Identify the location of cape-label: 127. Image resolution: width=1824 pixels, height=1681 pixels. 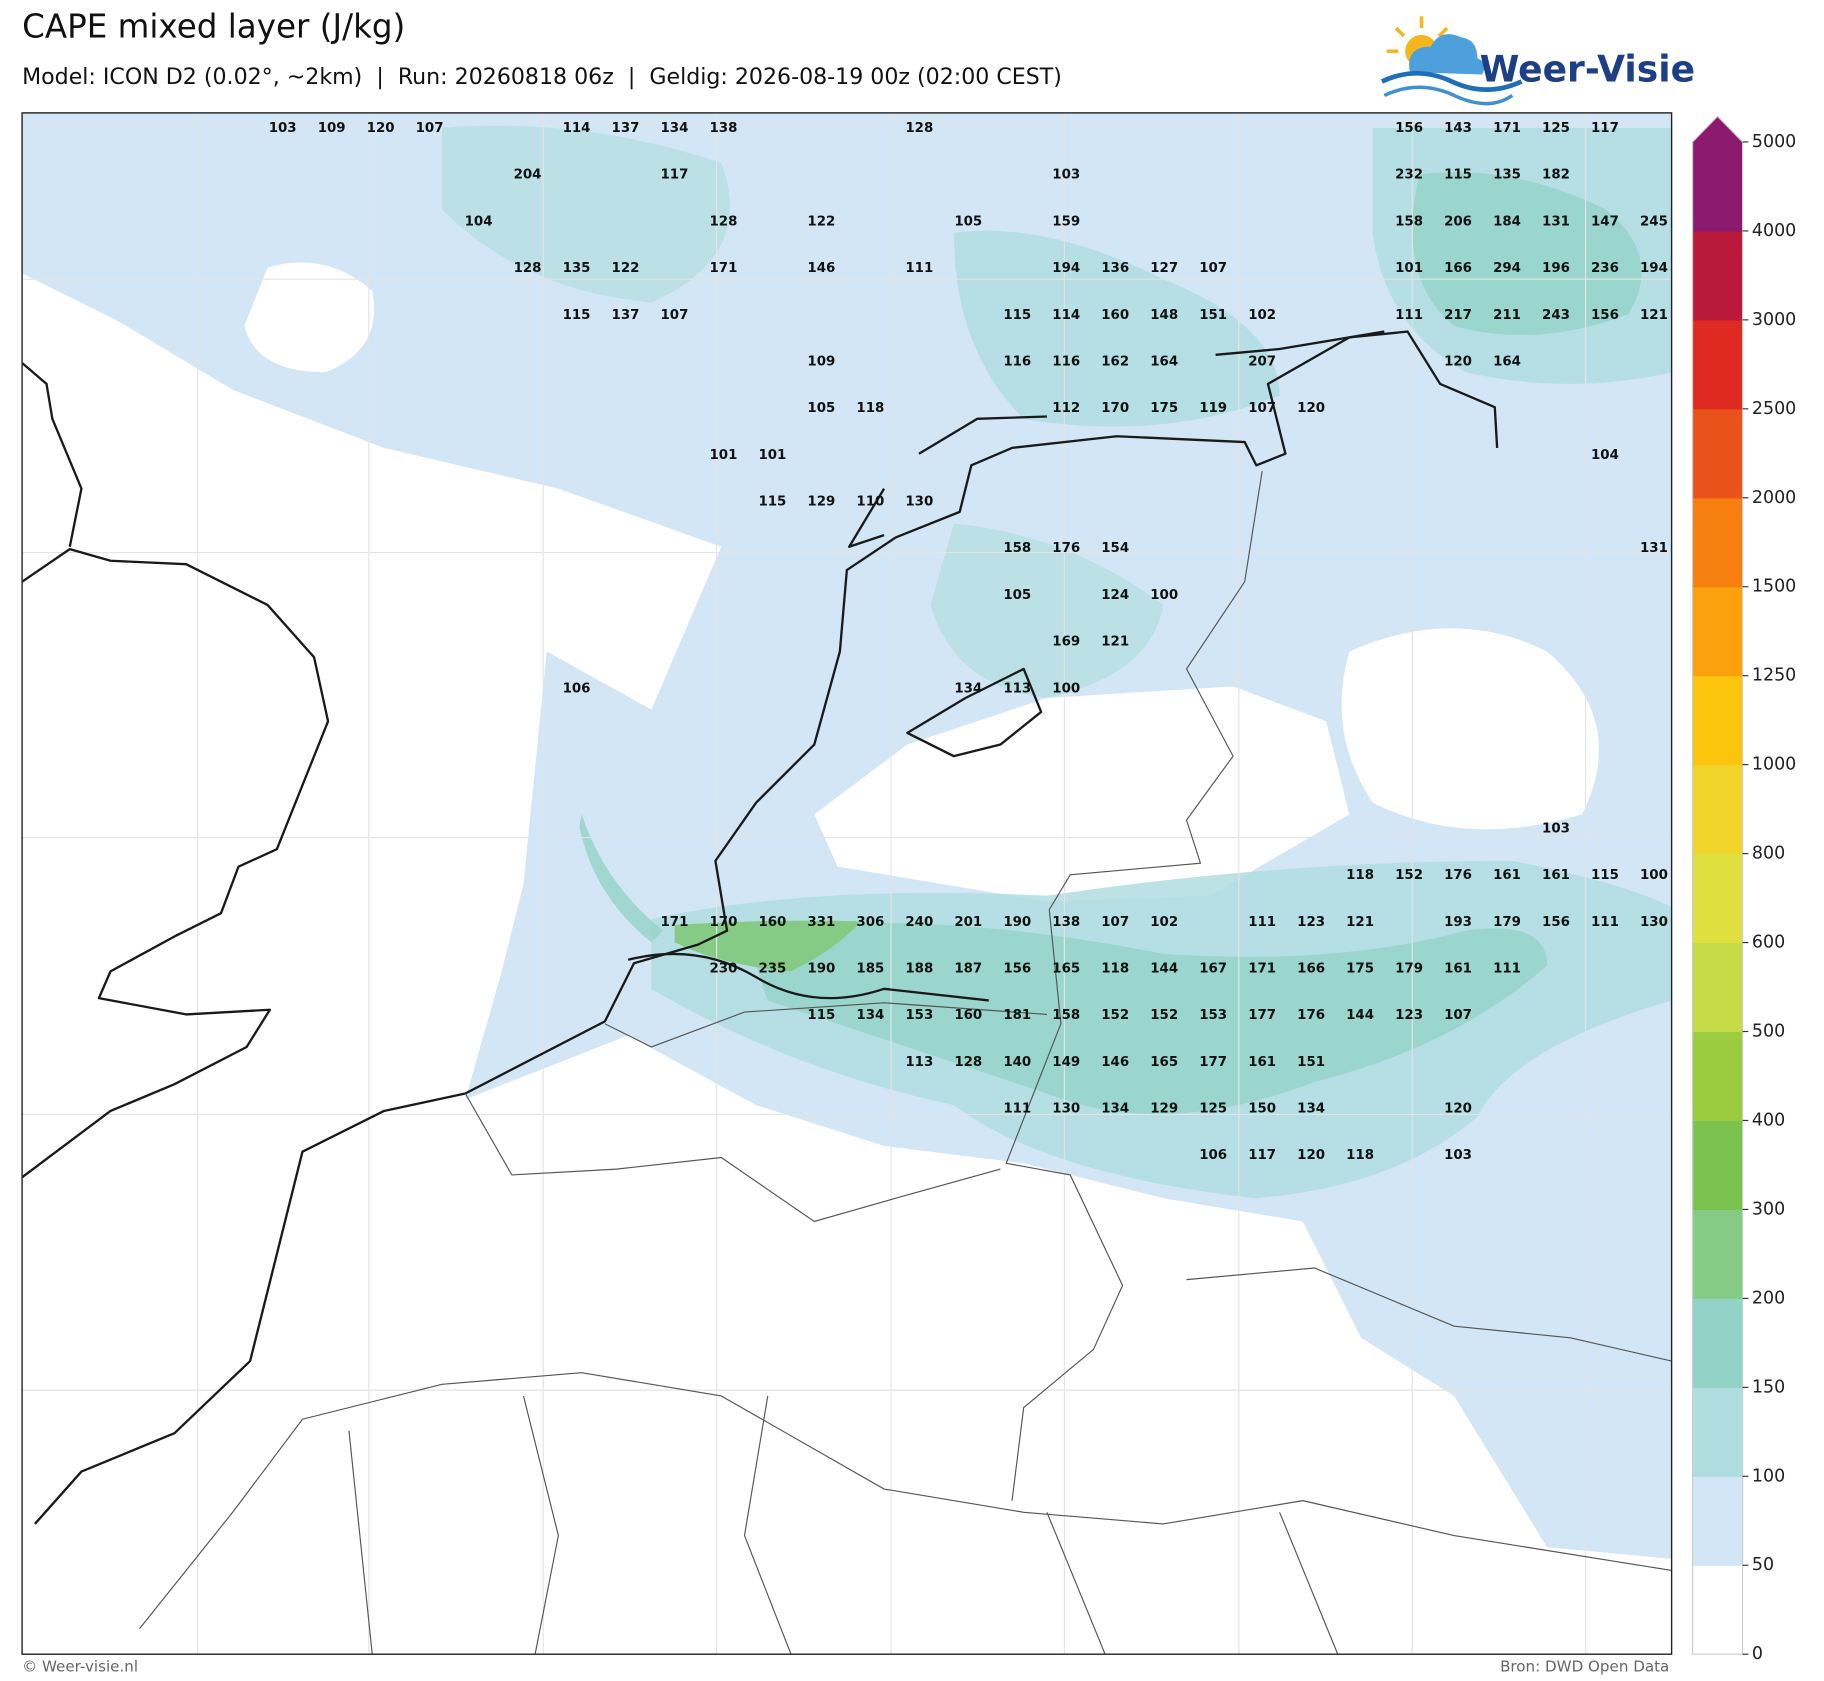
(1164, 268).